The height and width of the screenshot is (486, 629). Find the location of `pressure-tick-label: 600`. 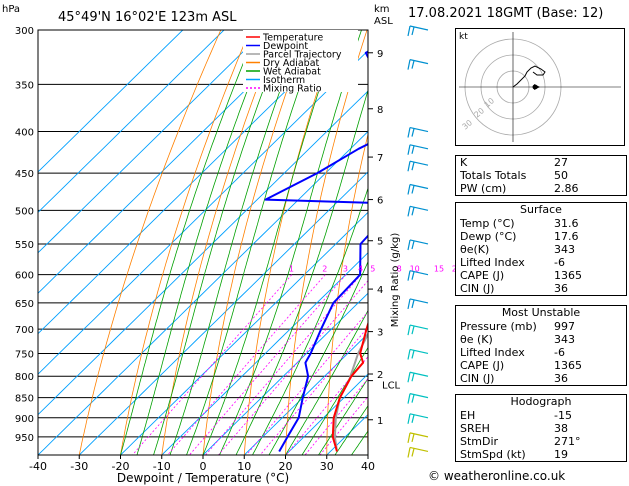

pressure-tick-label: 600 is located at coordinates (24, 276).